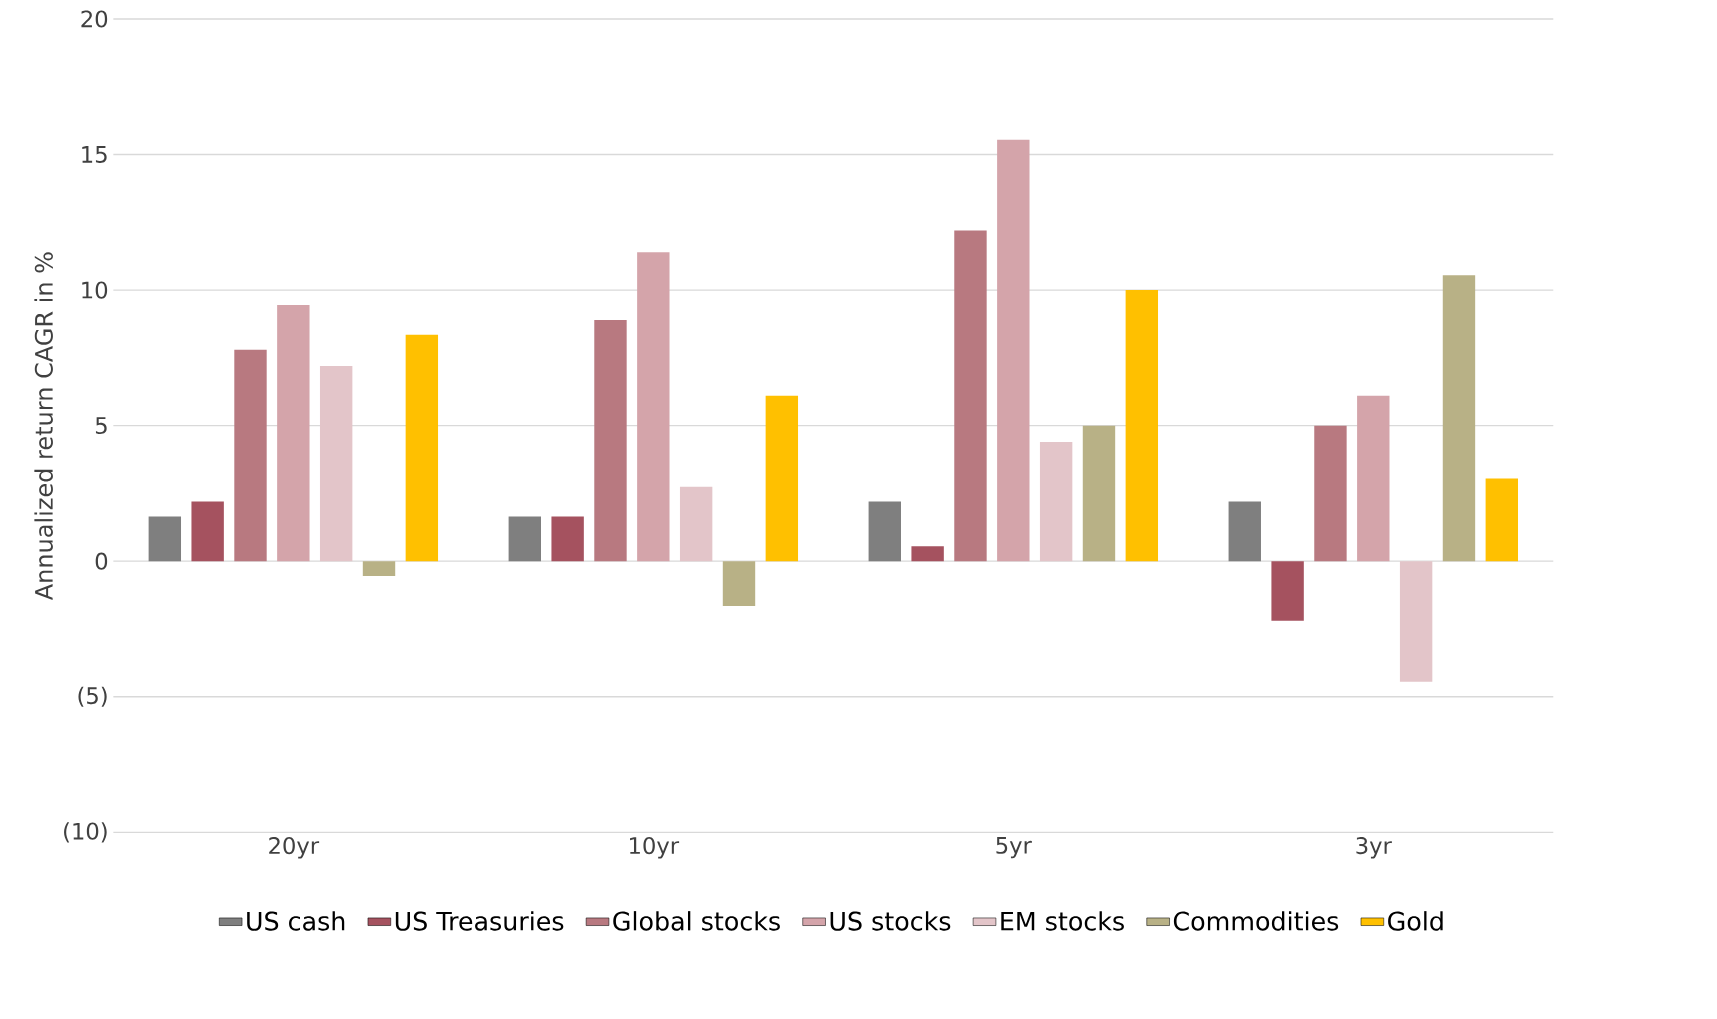 The image size is (1717, 1019). Describe the element at coordinates (1256, 921) in the screenshot. I see `legend-label: Commodities` at that location.